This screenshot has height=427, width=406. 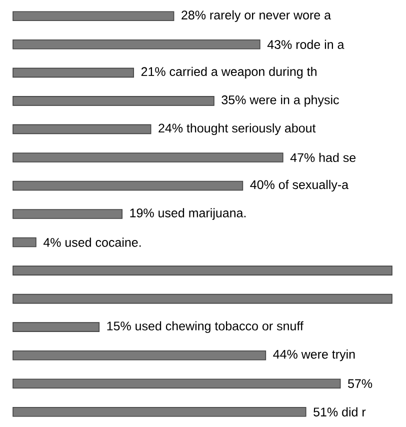 What do you see at coordinates (205, 327) in the screenshot?
I see `data-label: 15% used chewing tobacco or snuff` at bounding box center [205, 327].